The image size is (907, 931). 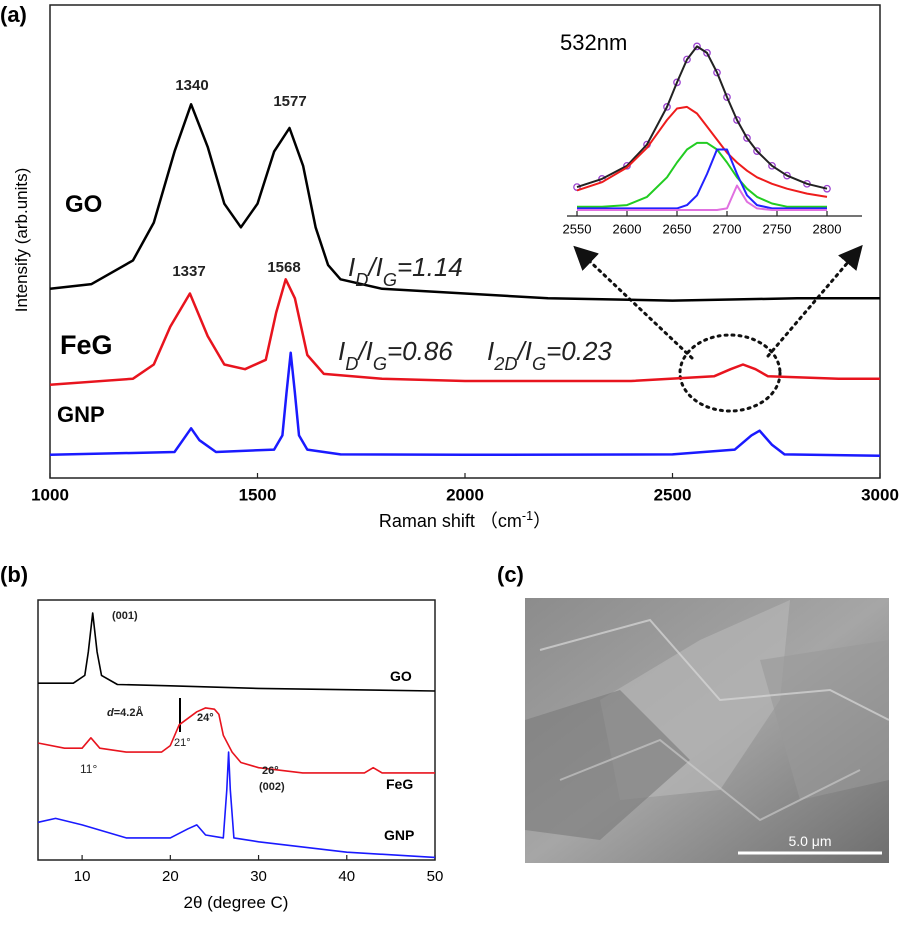 I want to click on annotation: 1577, so click(x=289, y=101).